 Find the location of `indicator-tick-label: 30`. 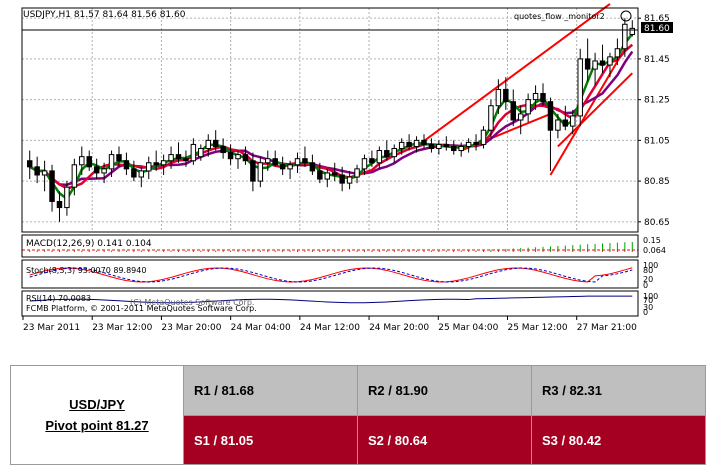

indicator-tick-label: 30 is located at coordinates (648, 307).